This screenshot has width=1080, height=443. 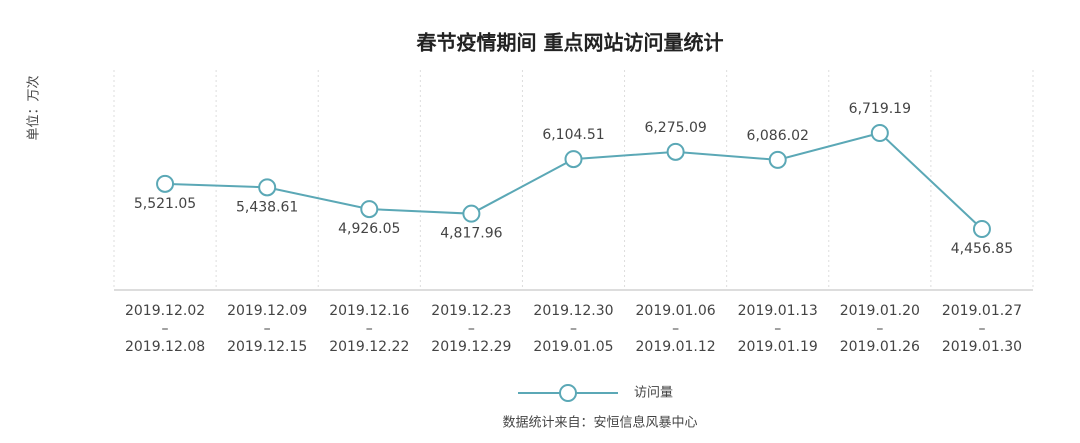 I want to click on x-tick-label: 2019.01.27, so click(x=982, y=311).